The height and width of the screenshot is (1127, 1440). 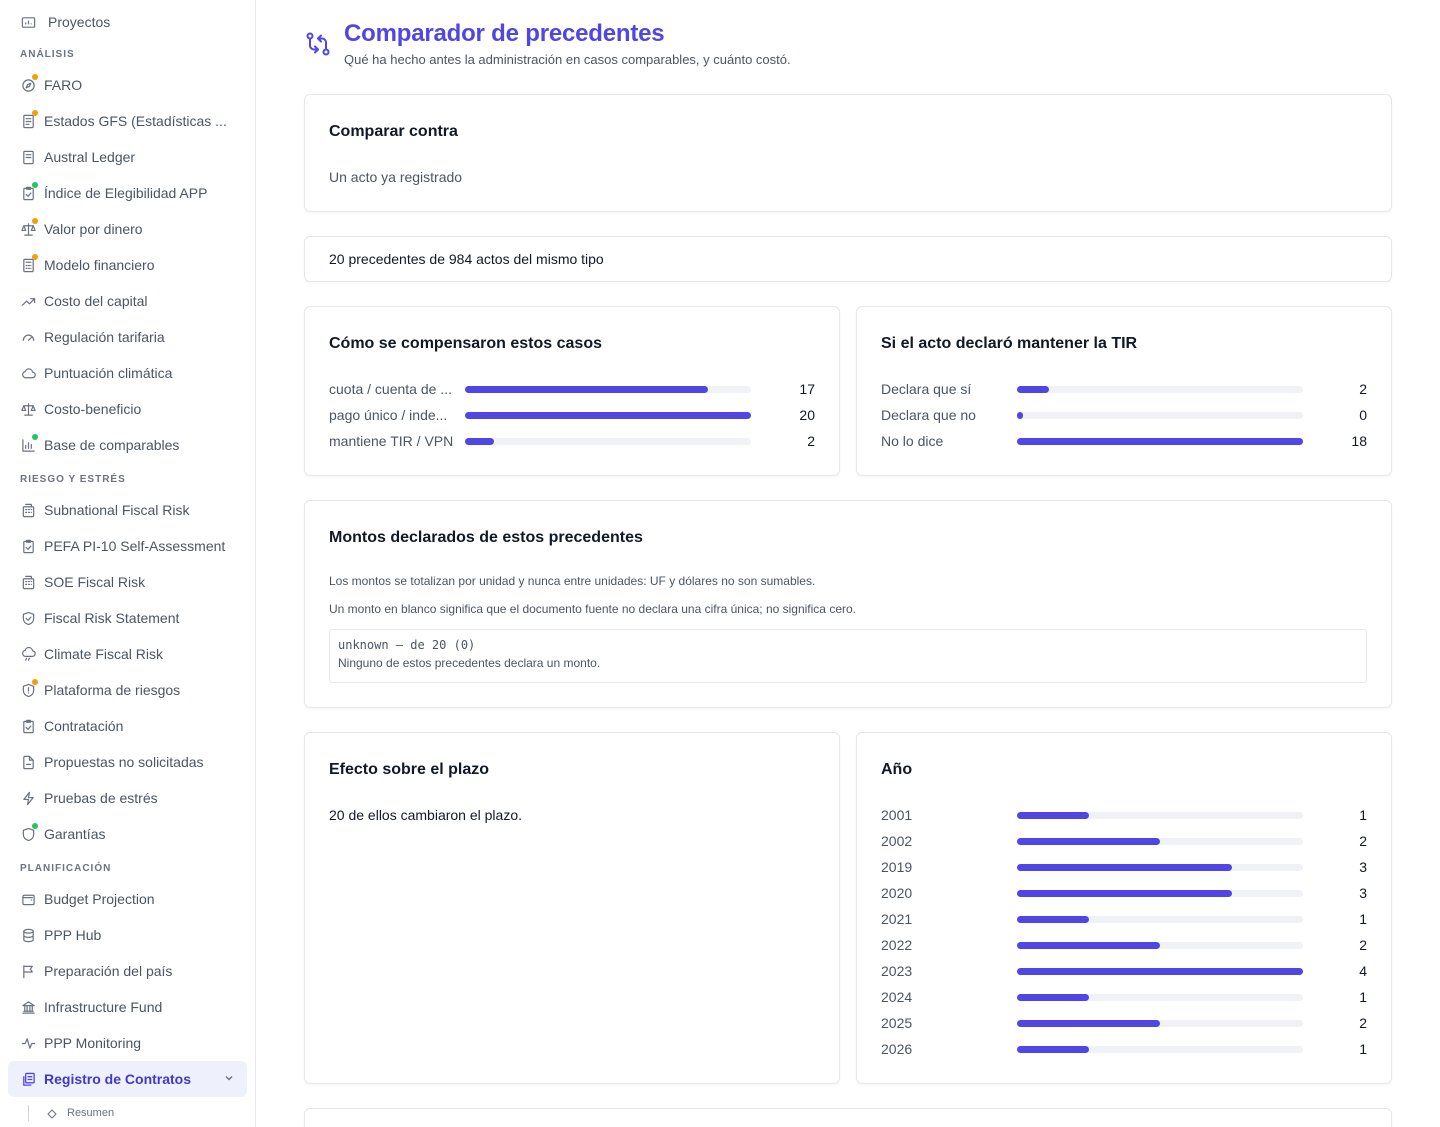 I want to click on sidebar-item-austral-ledger: Austral Ledger, so click(x=127, y=157).